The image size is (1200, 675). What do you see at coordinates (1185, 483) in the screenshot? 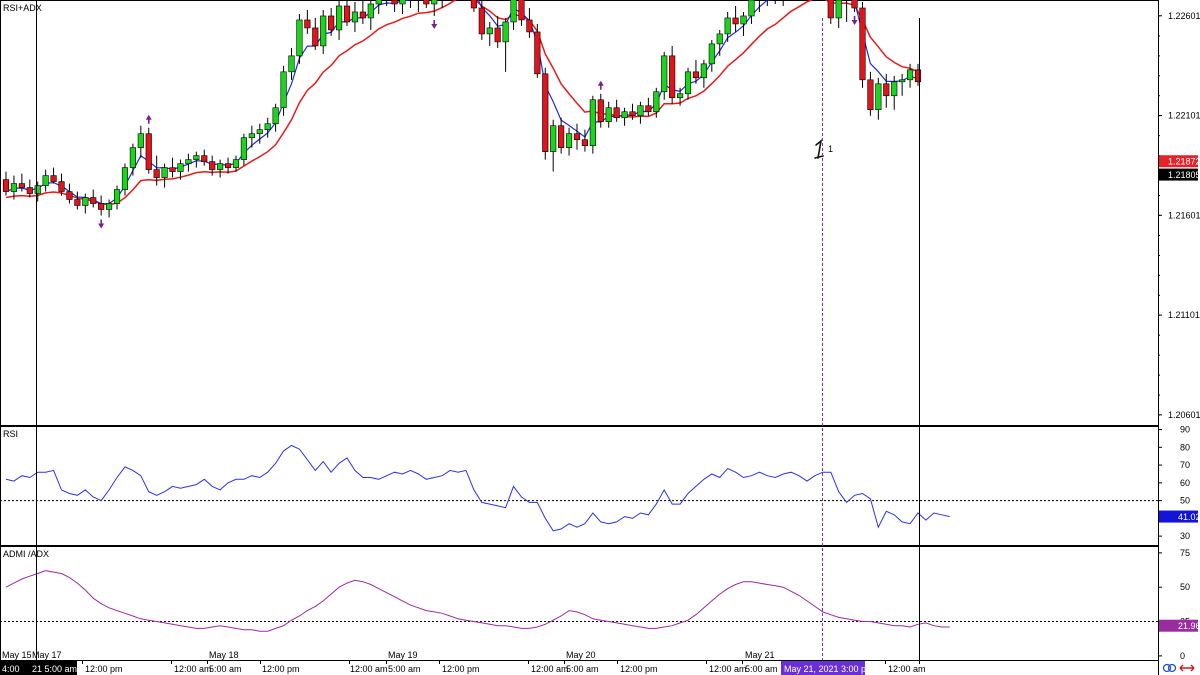
I see `rsi-tick-label: 60` at bounding box center [1185, 483].